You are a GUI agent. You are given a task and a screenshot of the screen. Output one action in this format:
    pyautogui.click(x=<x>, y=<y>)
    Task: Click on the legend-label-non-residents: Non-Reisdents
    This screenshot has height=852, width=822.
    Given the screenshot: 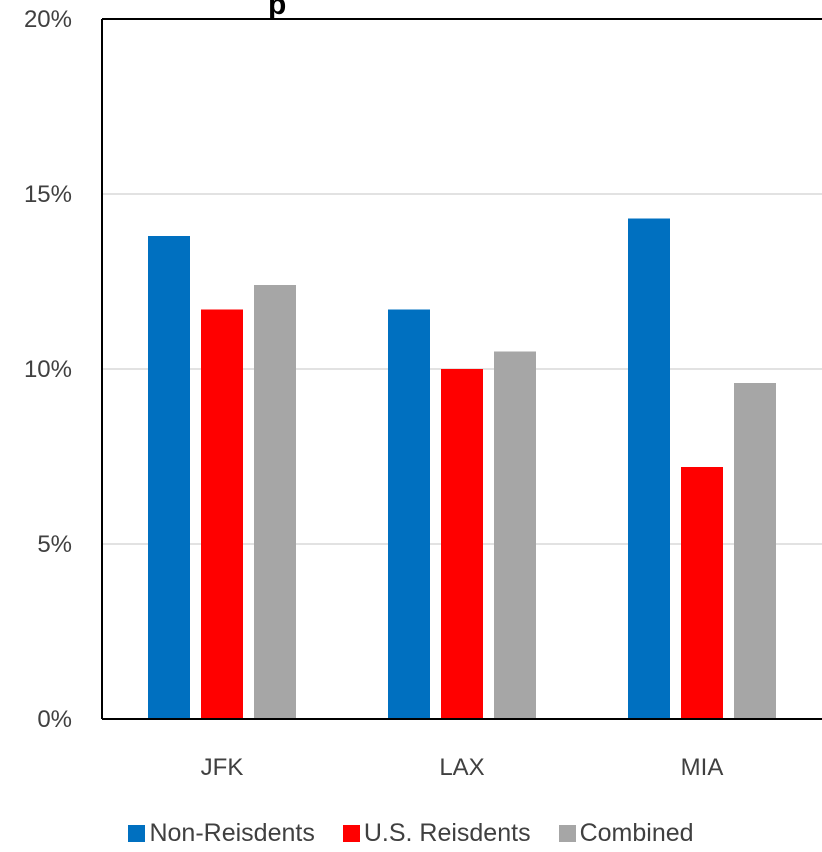 What is the action you would take?
    pyautogui.click(x=232, y=833)
    